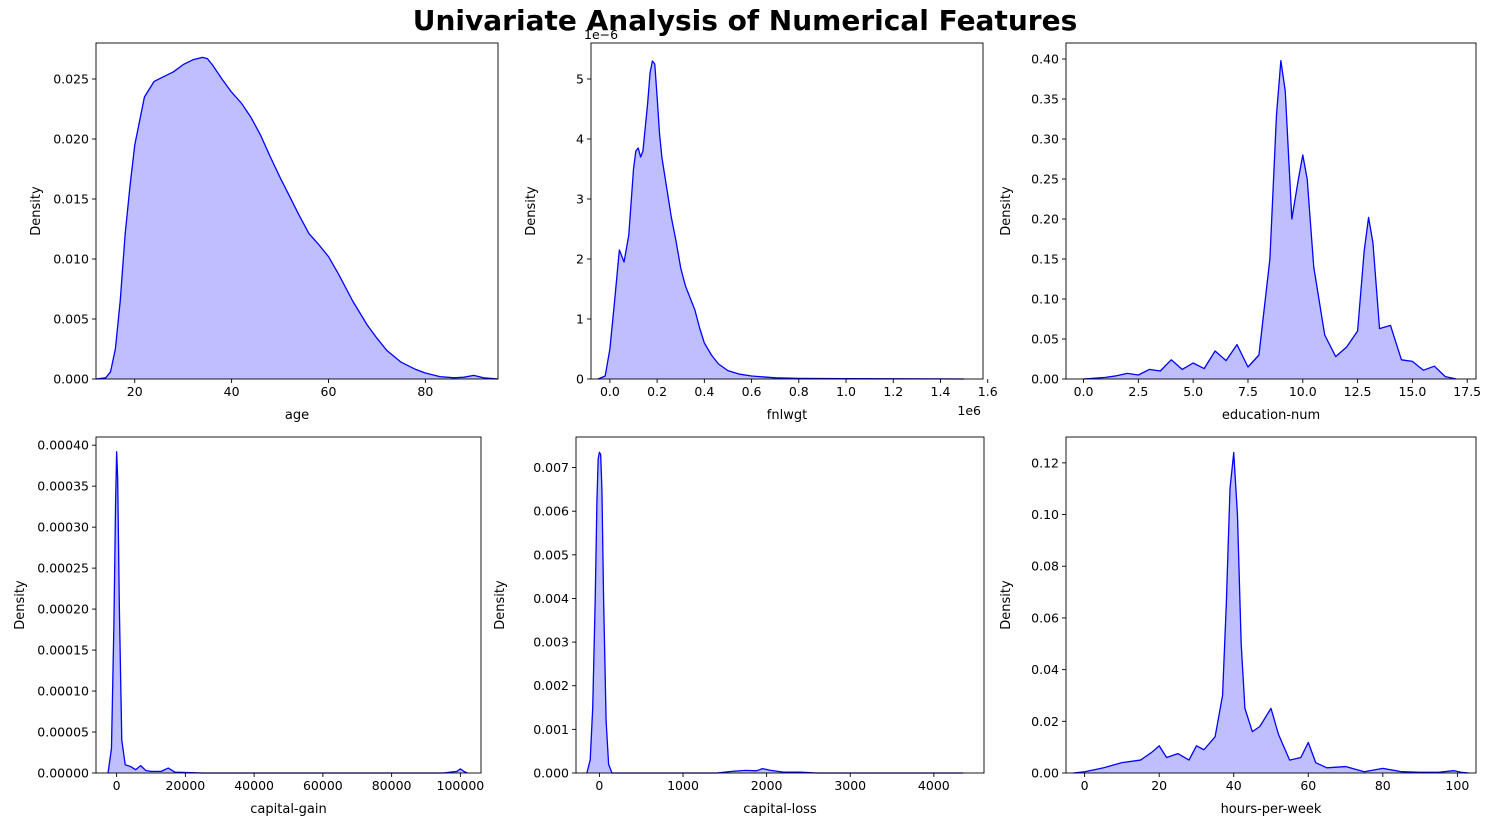 The image size is (1490, 826). Describe the element at coordinates (767, 785) in the screenshot. I see `x-tick-label: 2000` at that location.